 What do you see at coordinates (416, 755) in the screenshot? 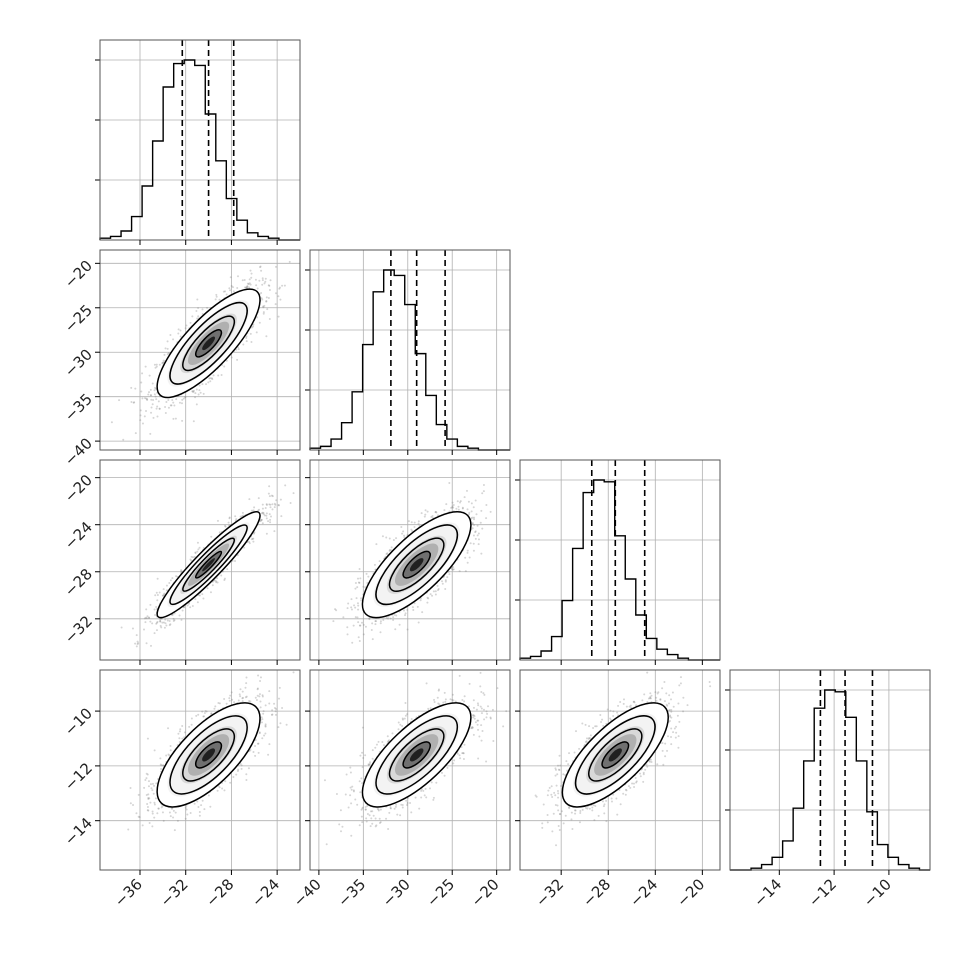
I see `density-level` at bounding box center [416, 755].